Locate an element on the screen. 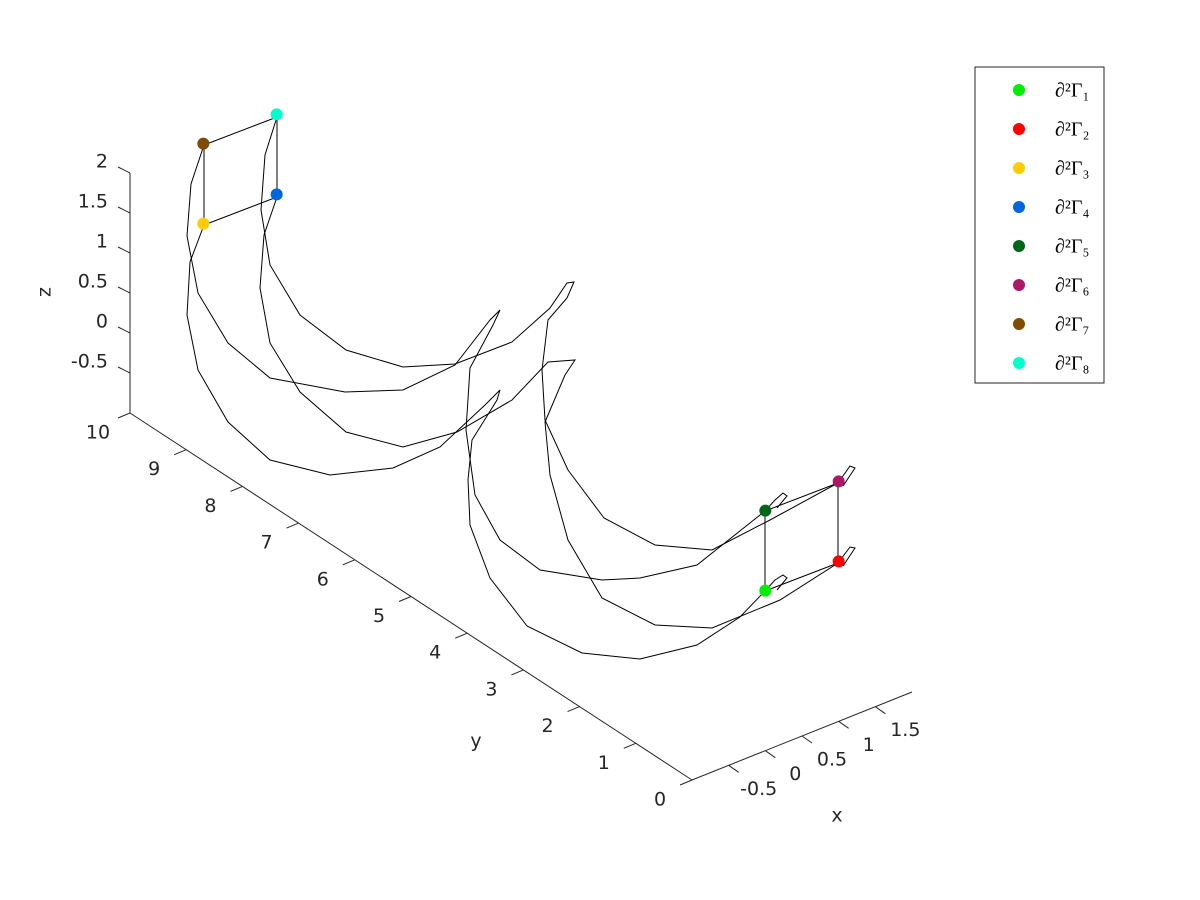 This screenshot has height=900, width=1200. x-tick-label: 0 is located at coordinates (795, 774).